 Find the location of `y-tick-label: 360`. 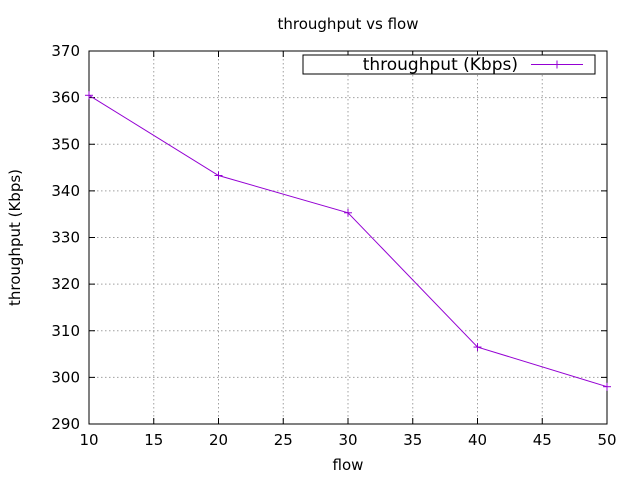

y-tick-label: 360 is located at coordinates (65, 98).